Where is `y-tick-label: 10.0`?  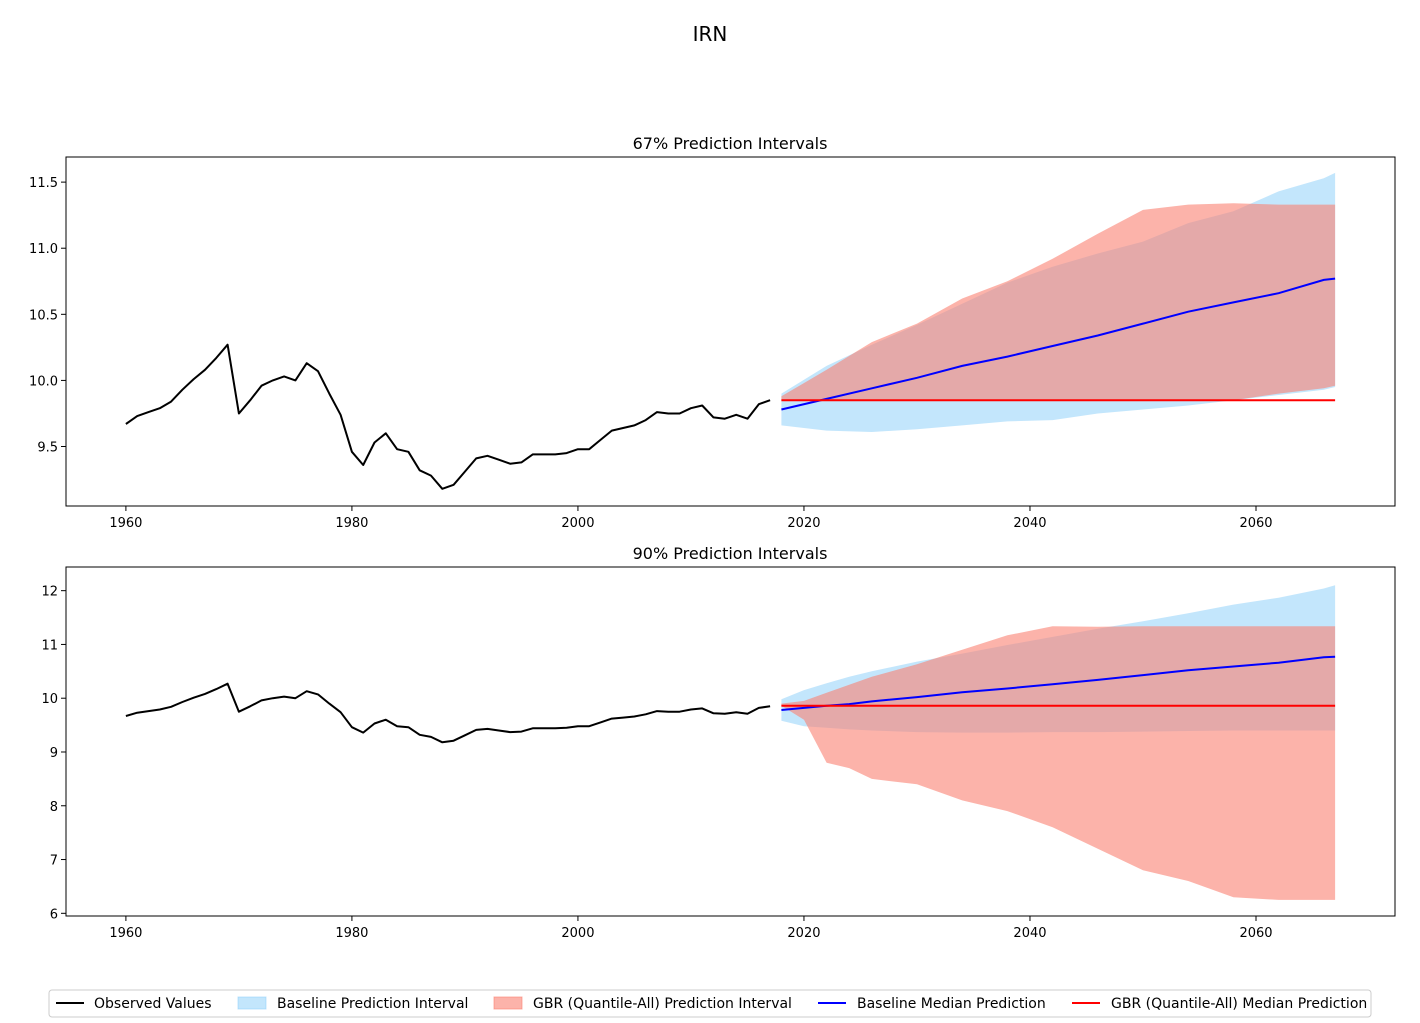 y-tick-label: 10.0 is located at coordinates (43, 381).